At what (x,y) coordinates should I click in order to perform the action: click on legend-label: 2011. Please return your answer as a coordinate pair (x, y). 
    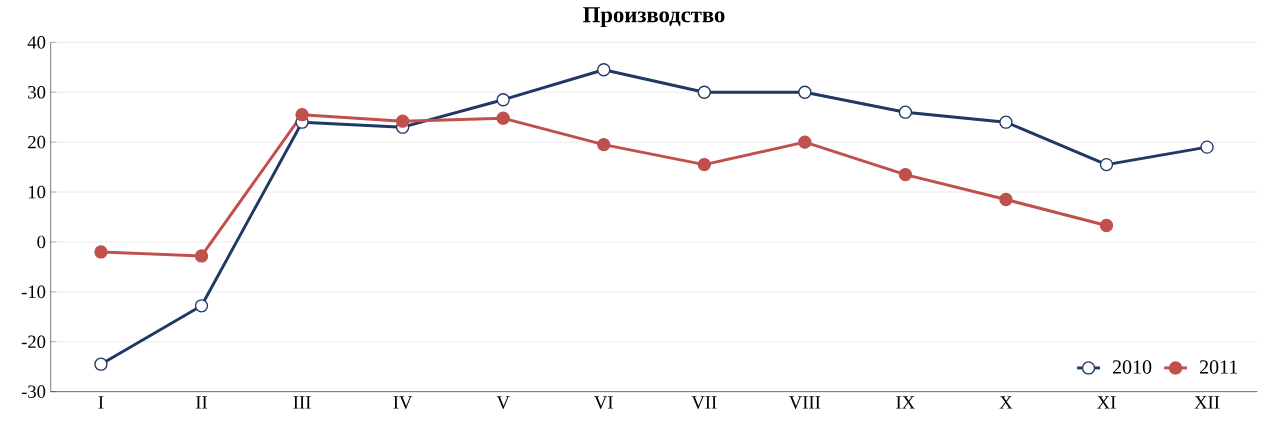
    Looking at the image, I should click on (1218, 367).